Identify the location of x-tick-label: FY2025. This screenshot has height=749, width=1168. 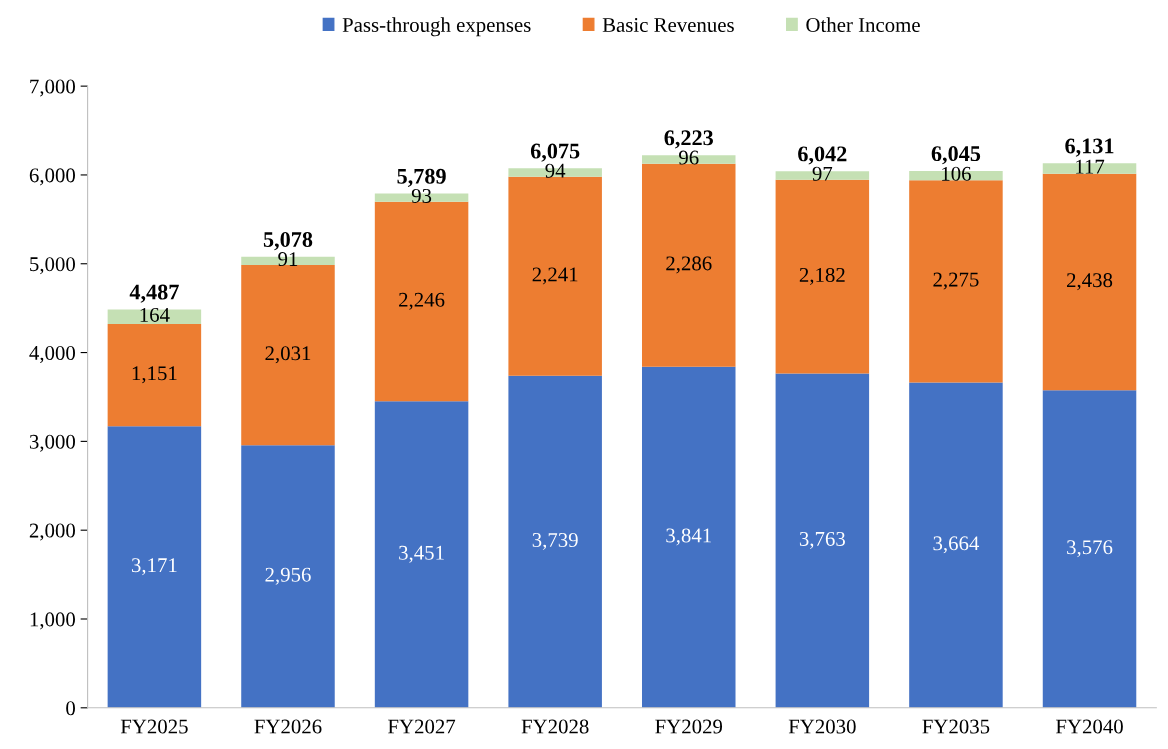
(154, 726).